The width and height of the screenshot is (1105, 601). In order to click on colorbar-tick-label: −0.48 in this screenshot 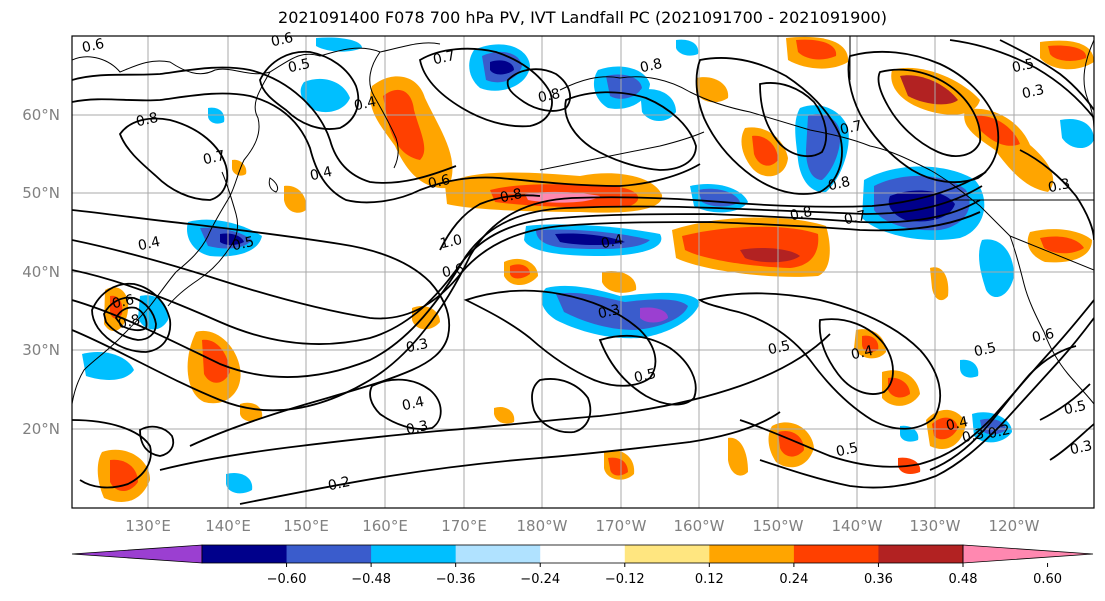, I will do `click(371, 579)`.